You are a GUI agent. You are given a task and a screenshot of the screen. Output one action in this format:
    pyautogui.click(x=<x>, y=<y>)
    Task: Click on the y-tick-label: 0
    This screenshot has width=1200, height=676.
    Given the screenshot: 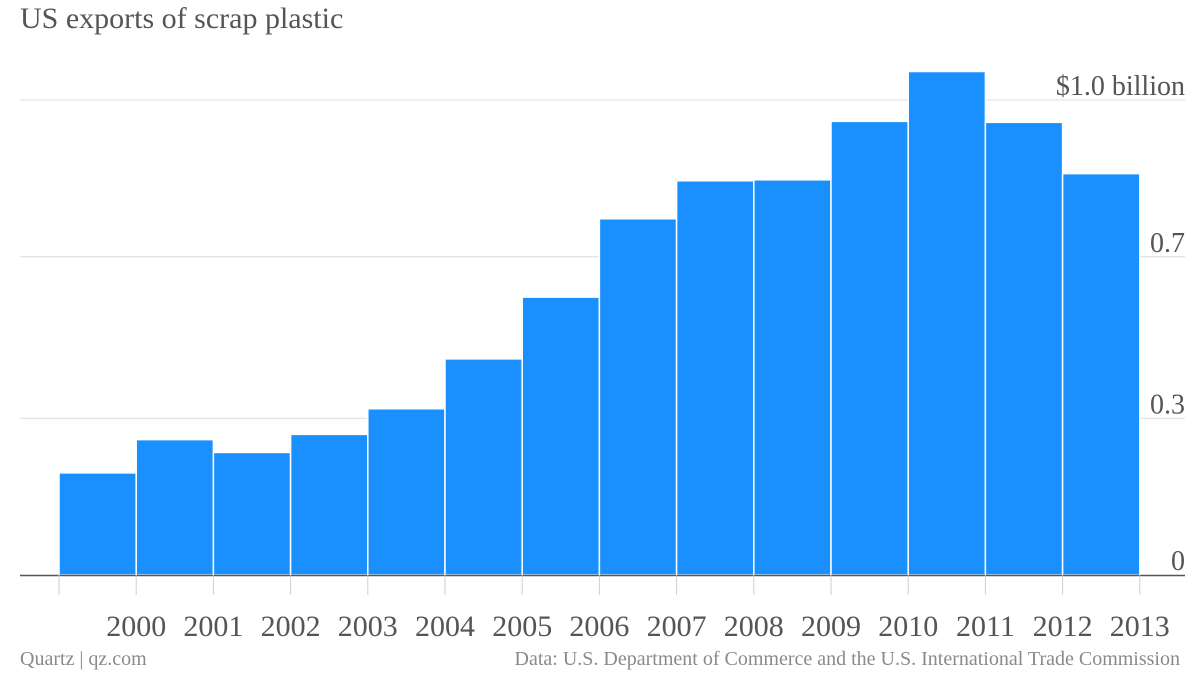 What is the action you would take?
    pyautogui.click(x=1178, y=561)
    